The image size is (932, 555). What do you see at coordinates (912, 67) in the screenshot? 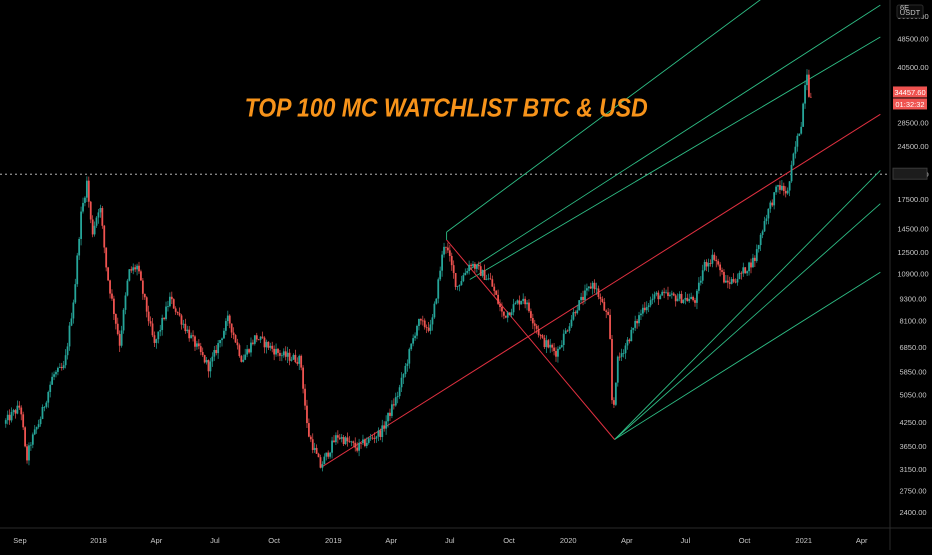
I see `y-tick-label: 40500.00` at bounding box center [912, 67].